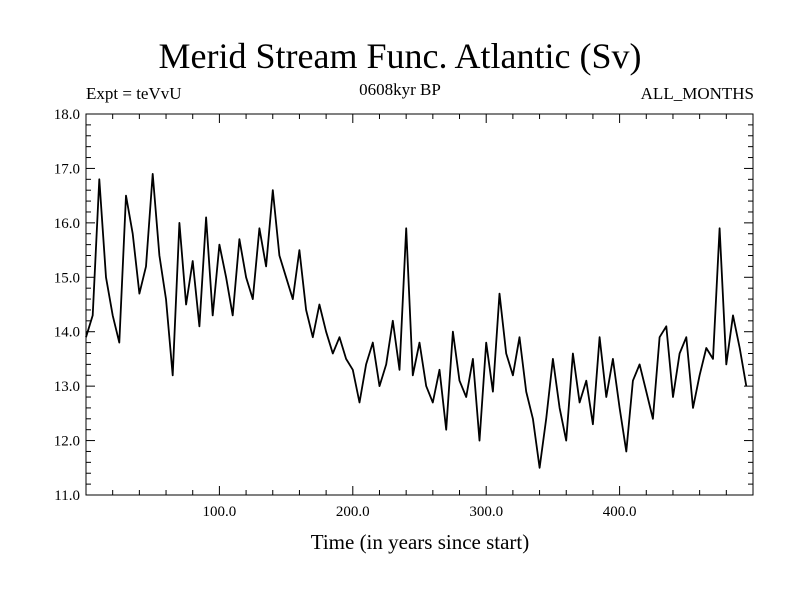 This screenshot has width=800, height=600. What do you see at coordinates (134, 93) in the screenshot?
I see `experiment-label: Expt = teVvU` at bounding box center [134, 93].